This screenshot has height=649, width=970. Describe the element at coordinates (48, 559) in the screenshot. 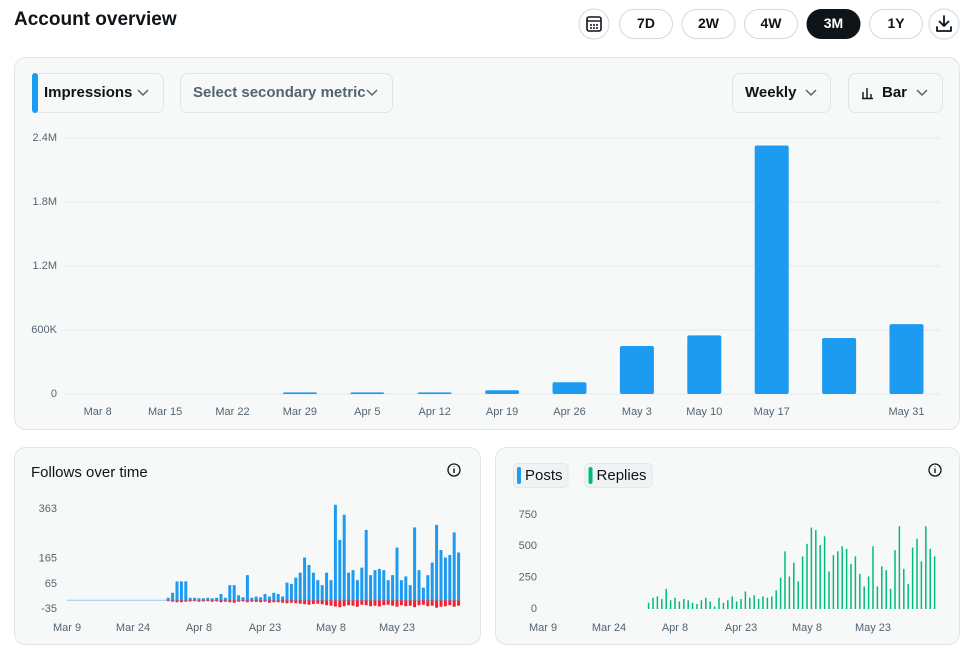

I see `y-tick-label: 165` at that location.